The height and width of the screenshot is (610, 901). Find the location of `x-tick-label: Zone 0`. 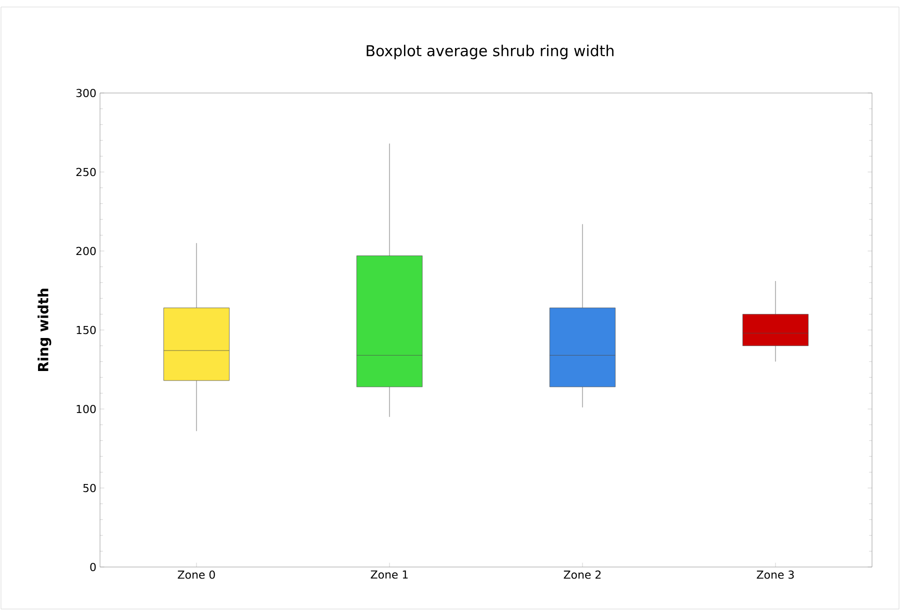

x-tick-label: Zone 0 is located at coordinates (196, 574).